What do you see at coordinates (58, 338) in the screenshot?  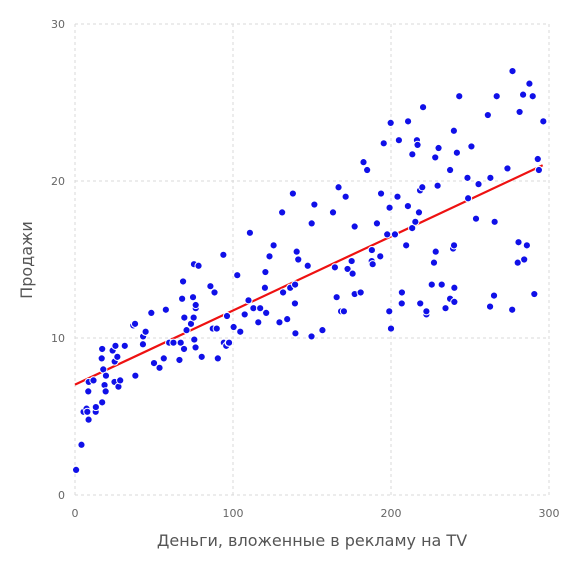 I see `y-tick-label: 10` at bounding box center [58, 338].